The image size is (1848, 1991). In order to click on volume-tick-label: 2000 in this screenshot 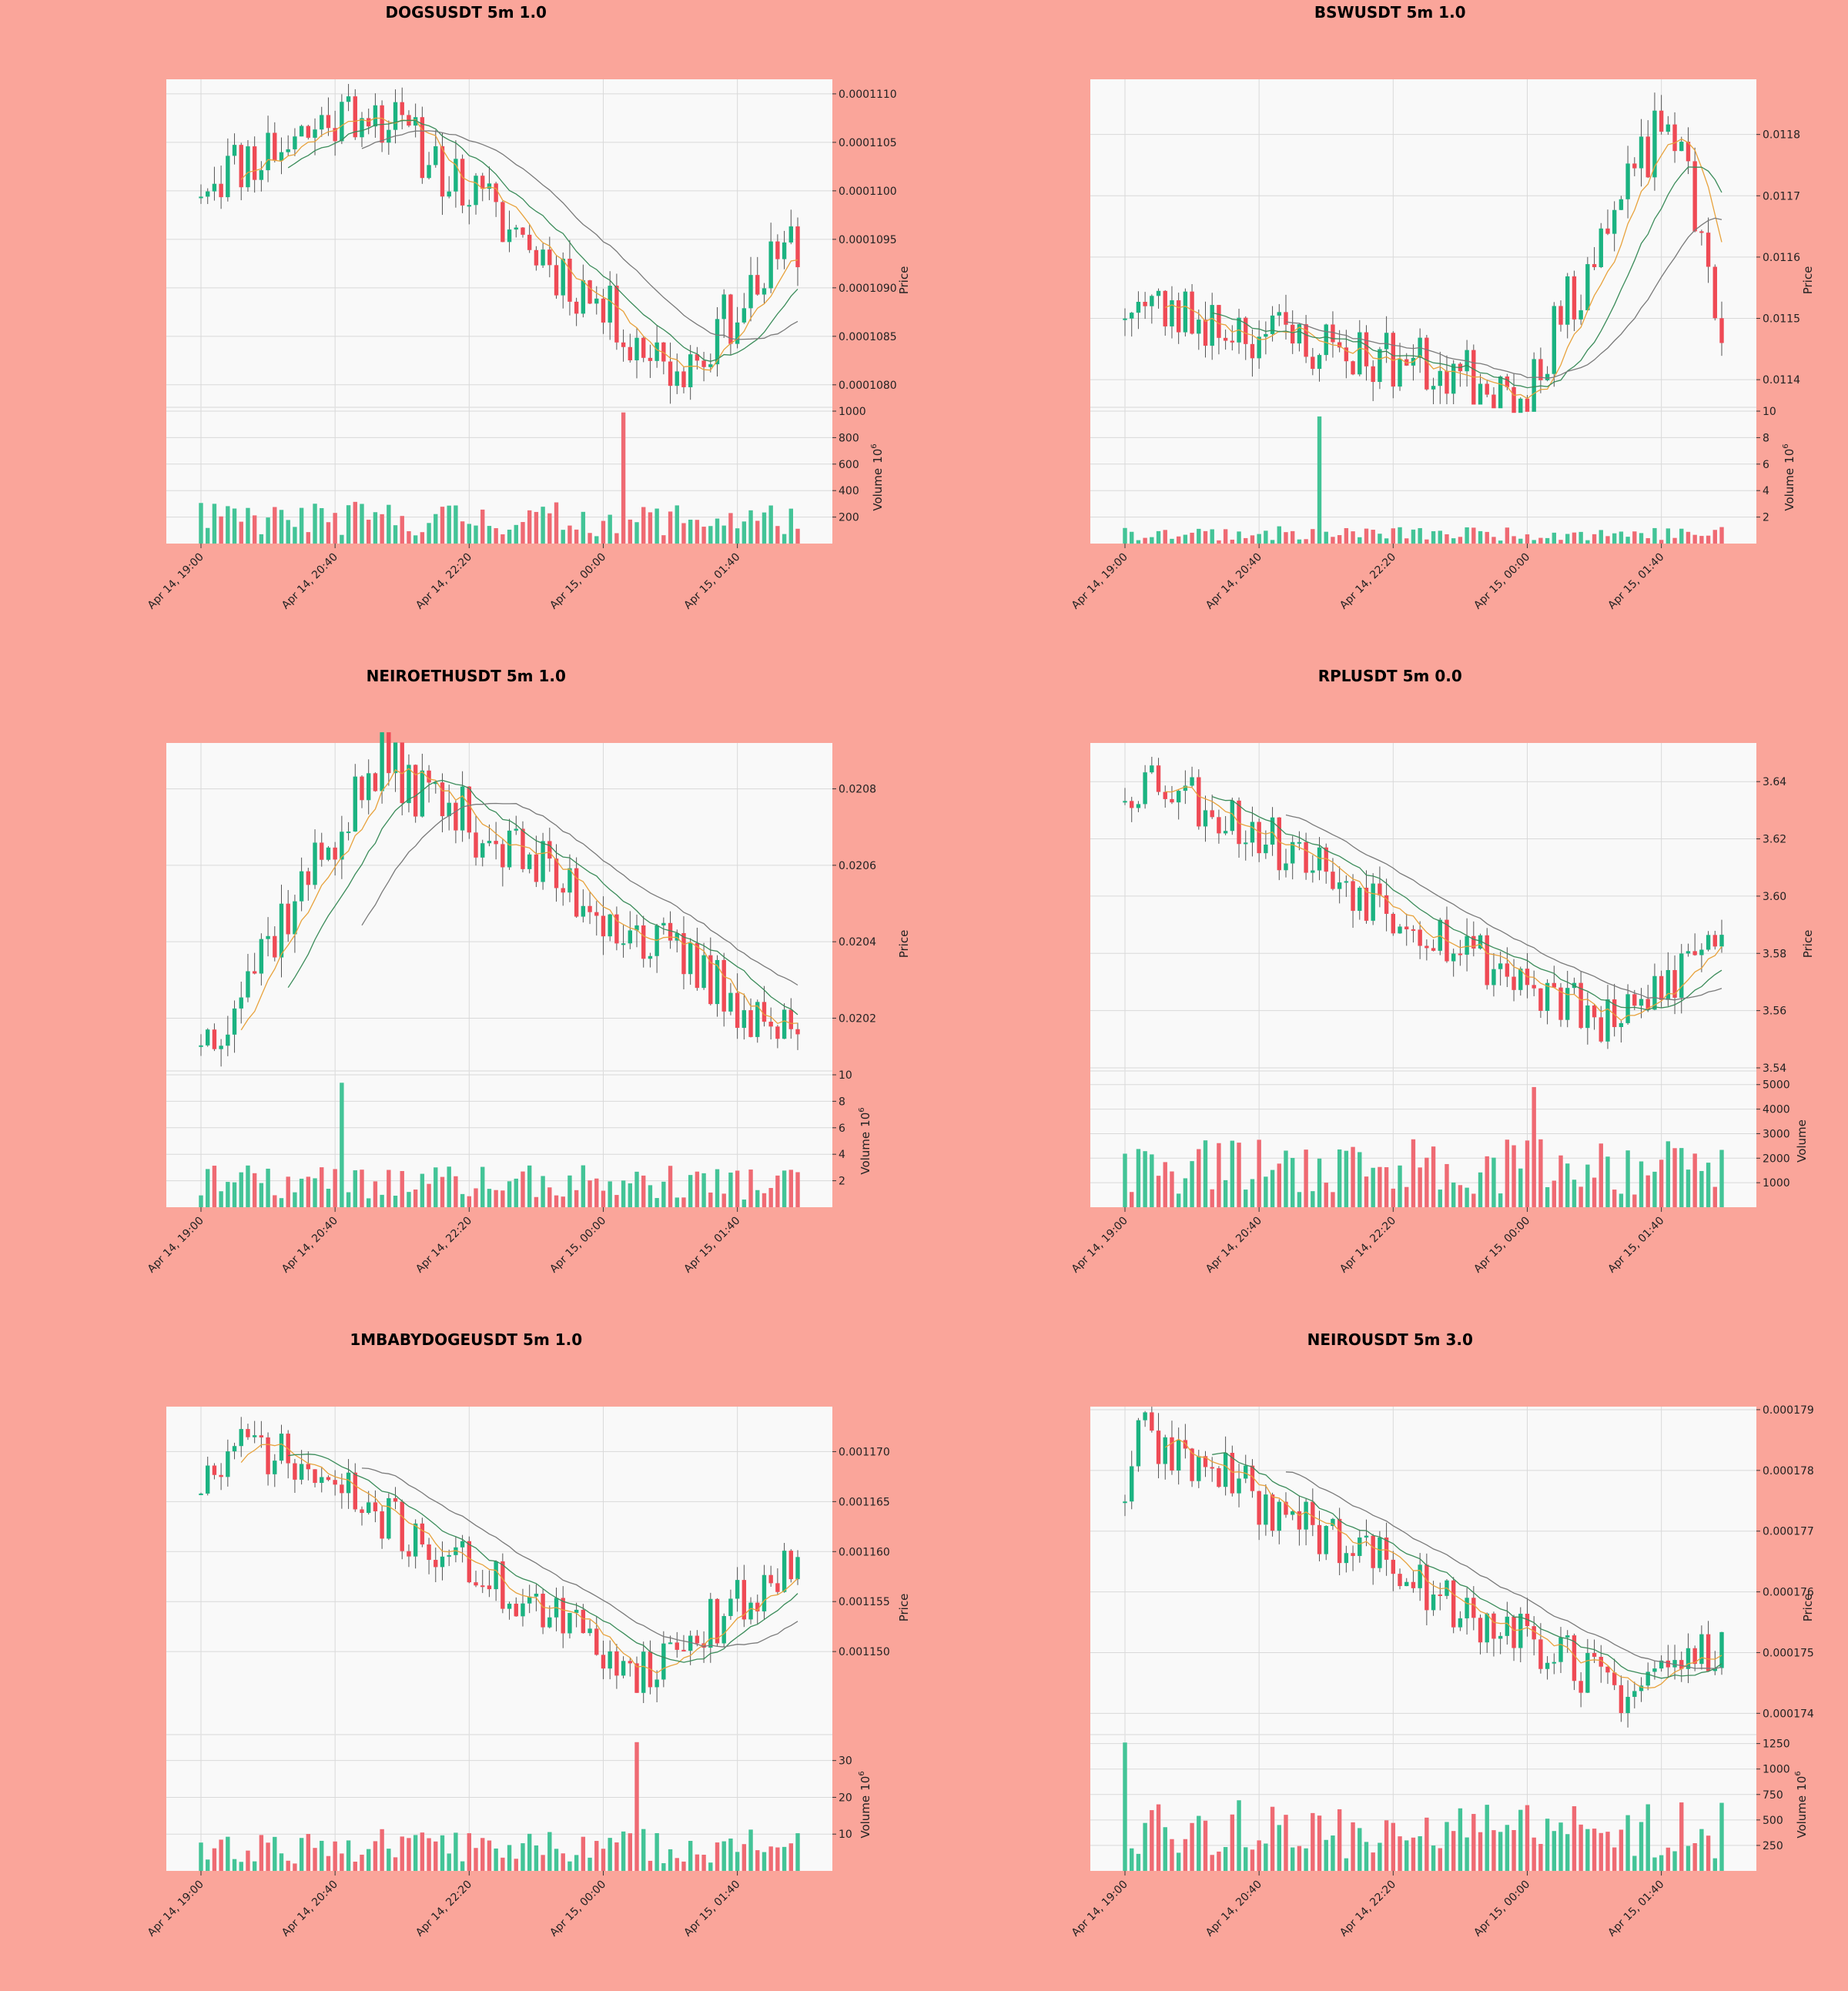, I will do `click(1777, 1159)`.